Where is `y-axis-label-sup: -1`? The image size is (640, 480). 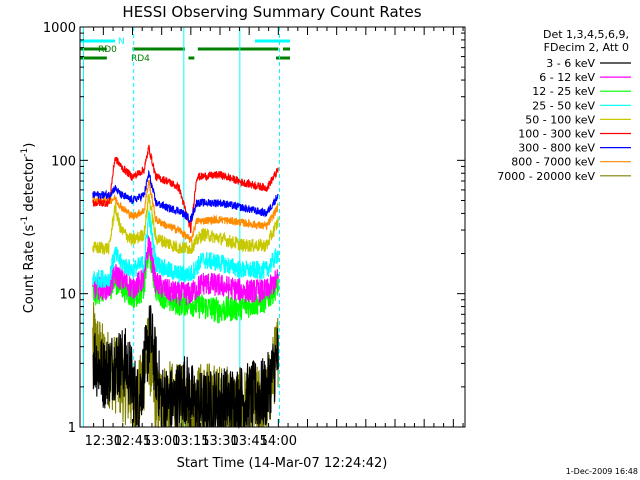
y-axis-label-sup: -1 is located at coordinates (25, 220).